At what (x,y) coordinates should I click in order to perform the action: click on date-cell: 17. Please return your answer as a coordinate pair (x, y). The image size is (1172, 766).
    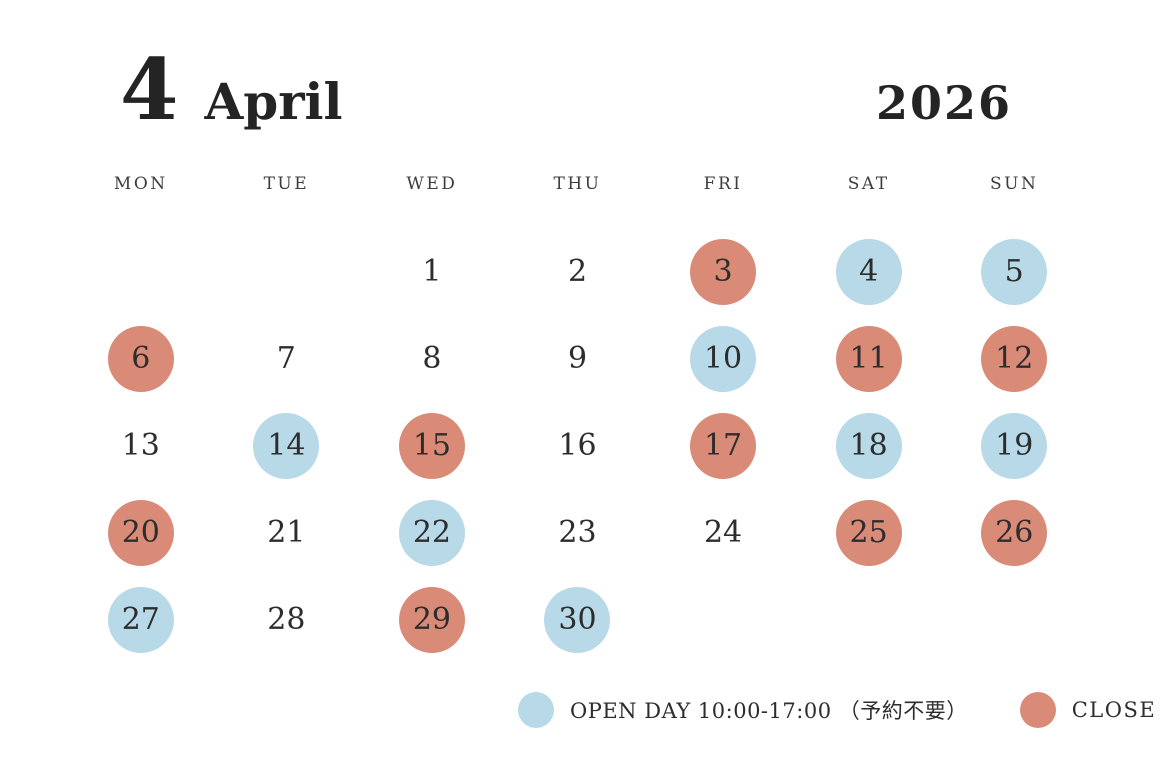
    Looking at the image, I should click on (723, 445).